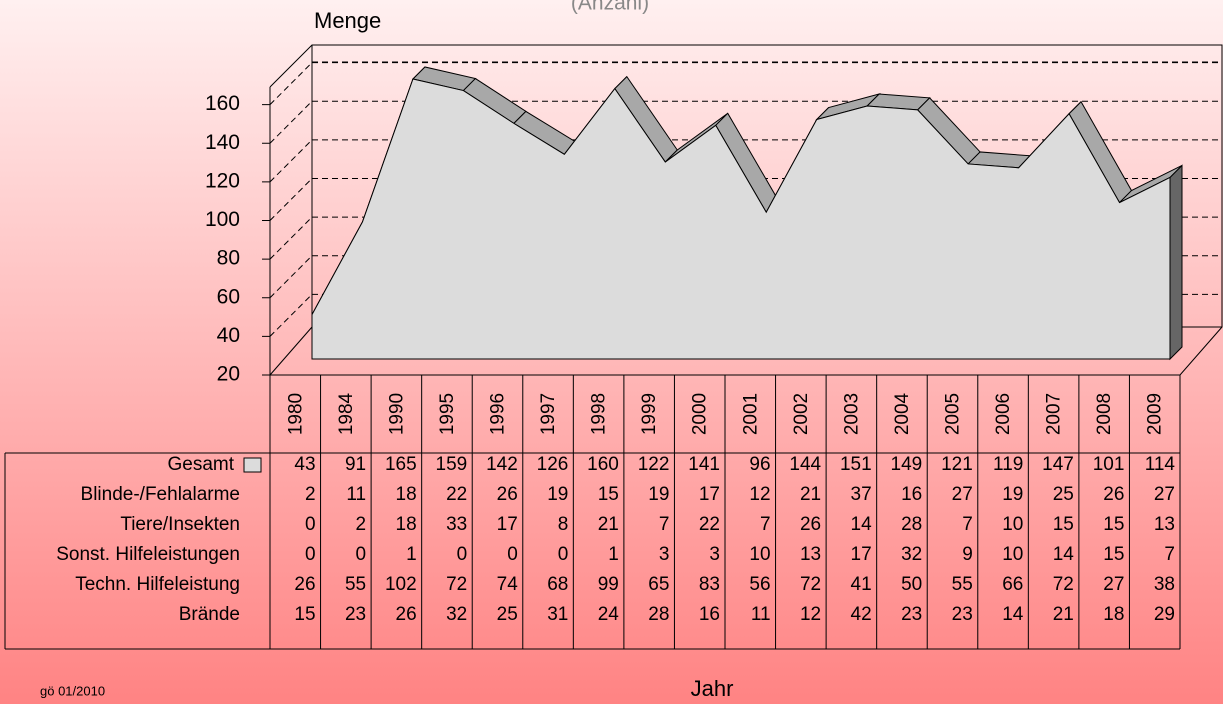 Image resolution: width=1223 pixels, height=704 pixels. Describe the element at coordinates (654, 464) in the screenshot. I see `table-cell: 122` at that location.